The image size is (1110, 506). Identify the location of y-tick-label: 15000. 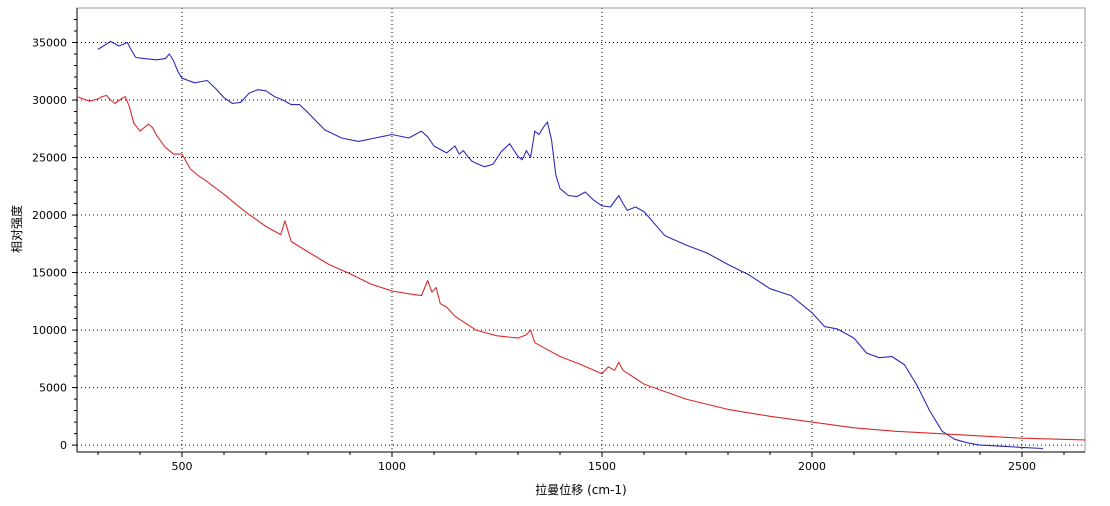
(49, 273).